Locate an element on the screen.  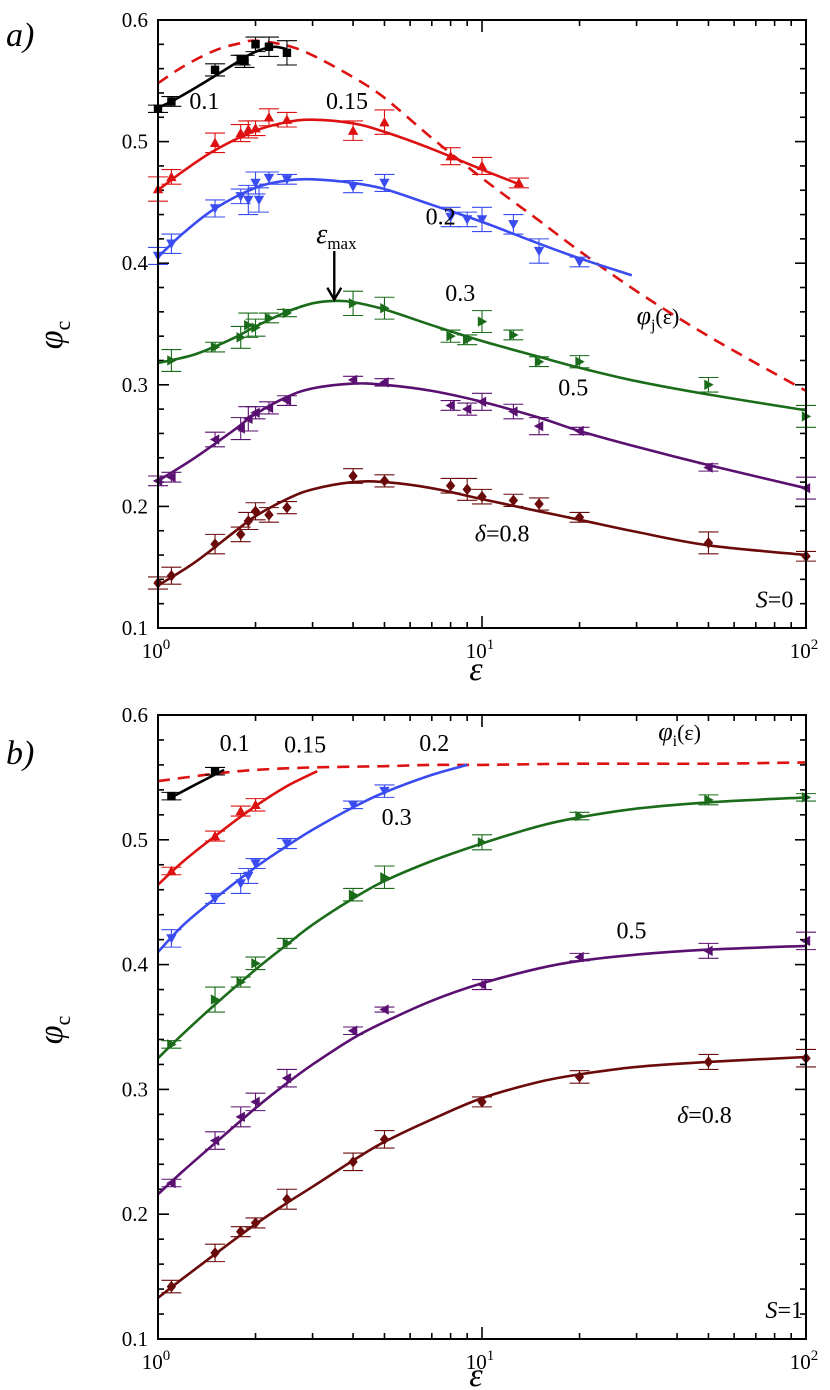
panel-b-envelope is located at coordinates (482, 772).